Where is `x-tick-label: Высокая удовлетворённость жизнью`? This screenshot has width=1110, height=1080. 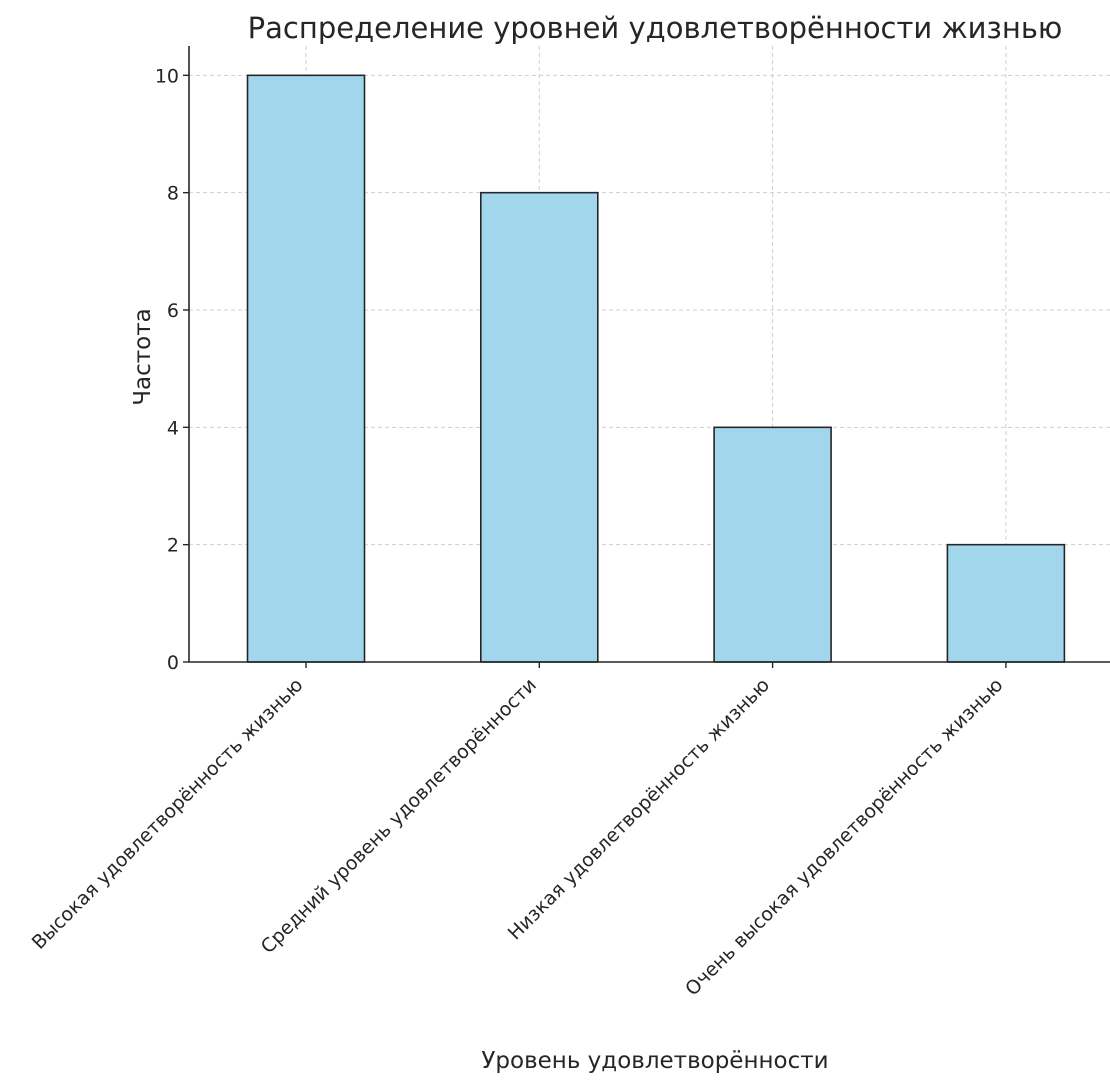
x-tick-label: Высокая удовлетворённость жизнью is located at coordinates (168, 814).